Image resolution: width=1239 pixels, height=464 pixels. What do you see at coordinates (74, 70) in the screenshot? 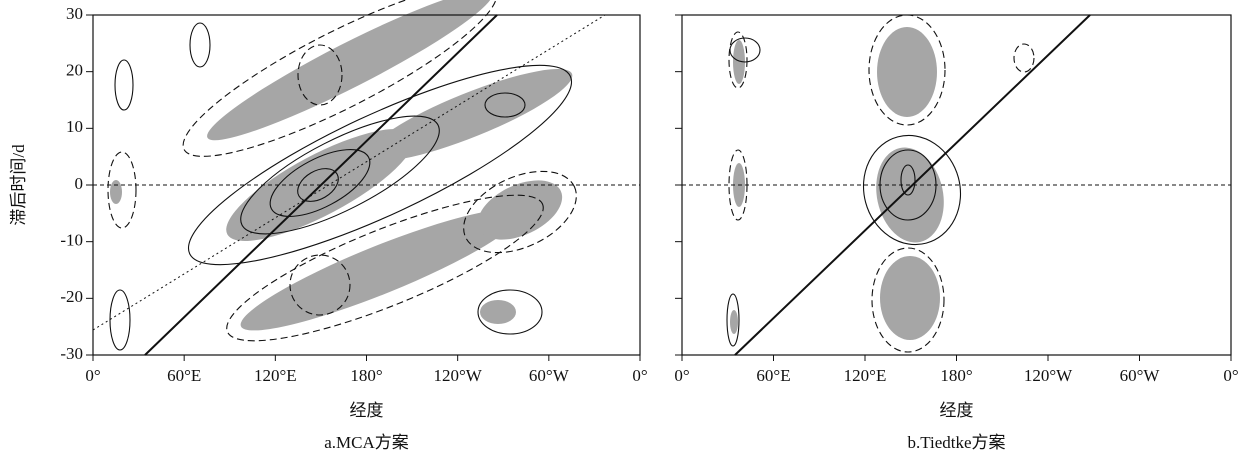
I see `y-tick-label: 20` at bounding box center [74, 70].